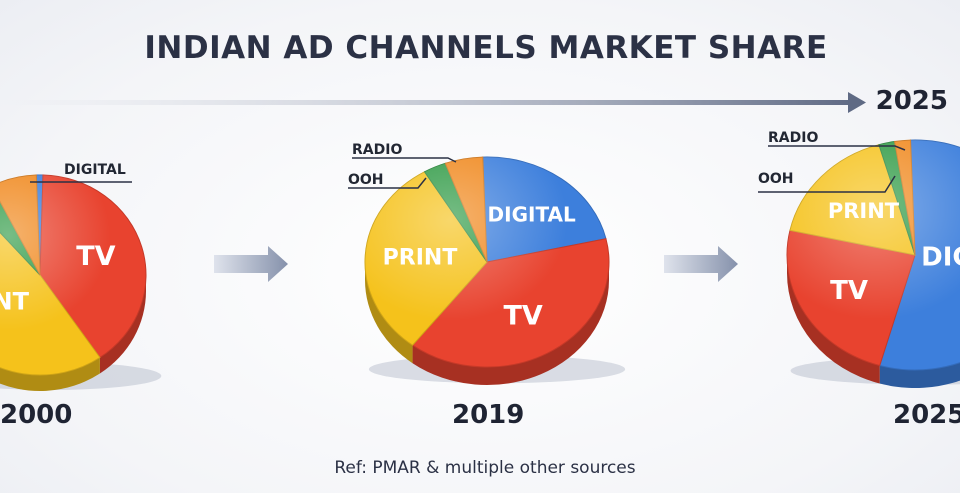  What do you see at coordinates (366, 180) in the screenshot?
I see `callout-label-2019-ooh: OOH` at bounding box center [366, 180].